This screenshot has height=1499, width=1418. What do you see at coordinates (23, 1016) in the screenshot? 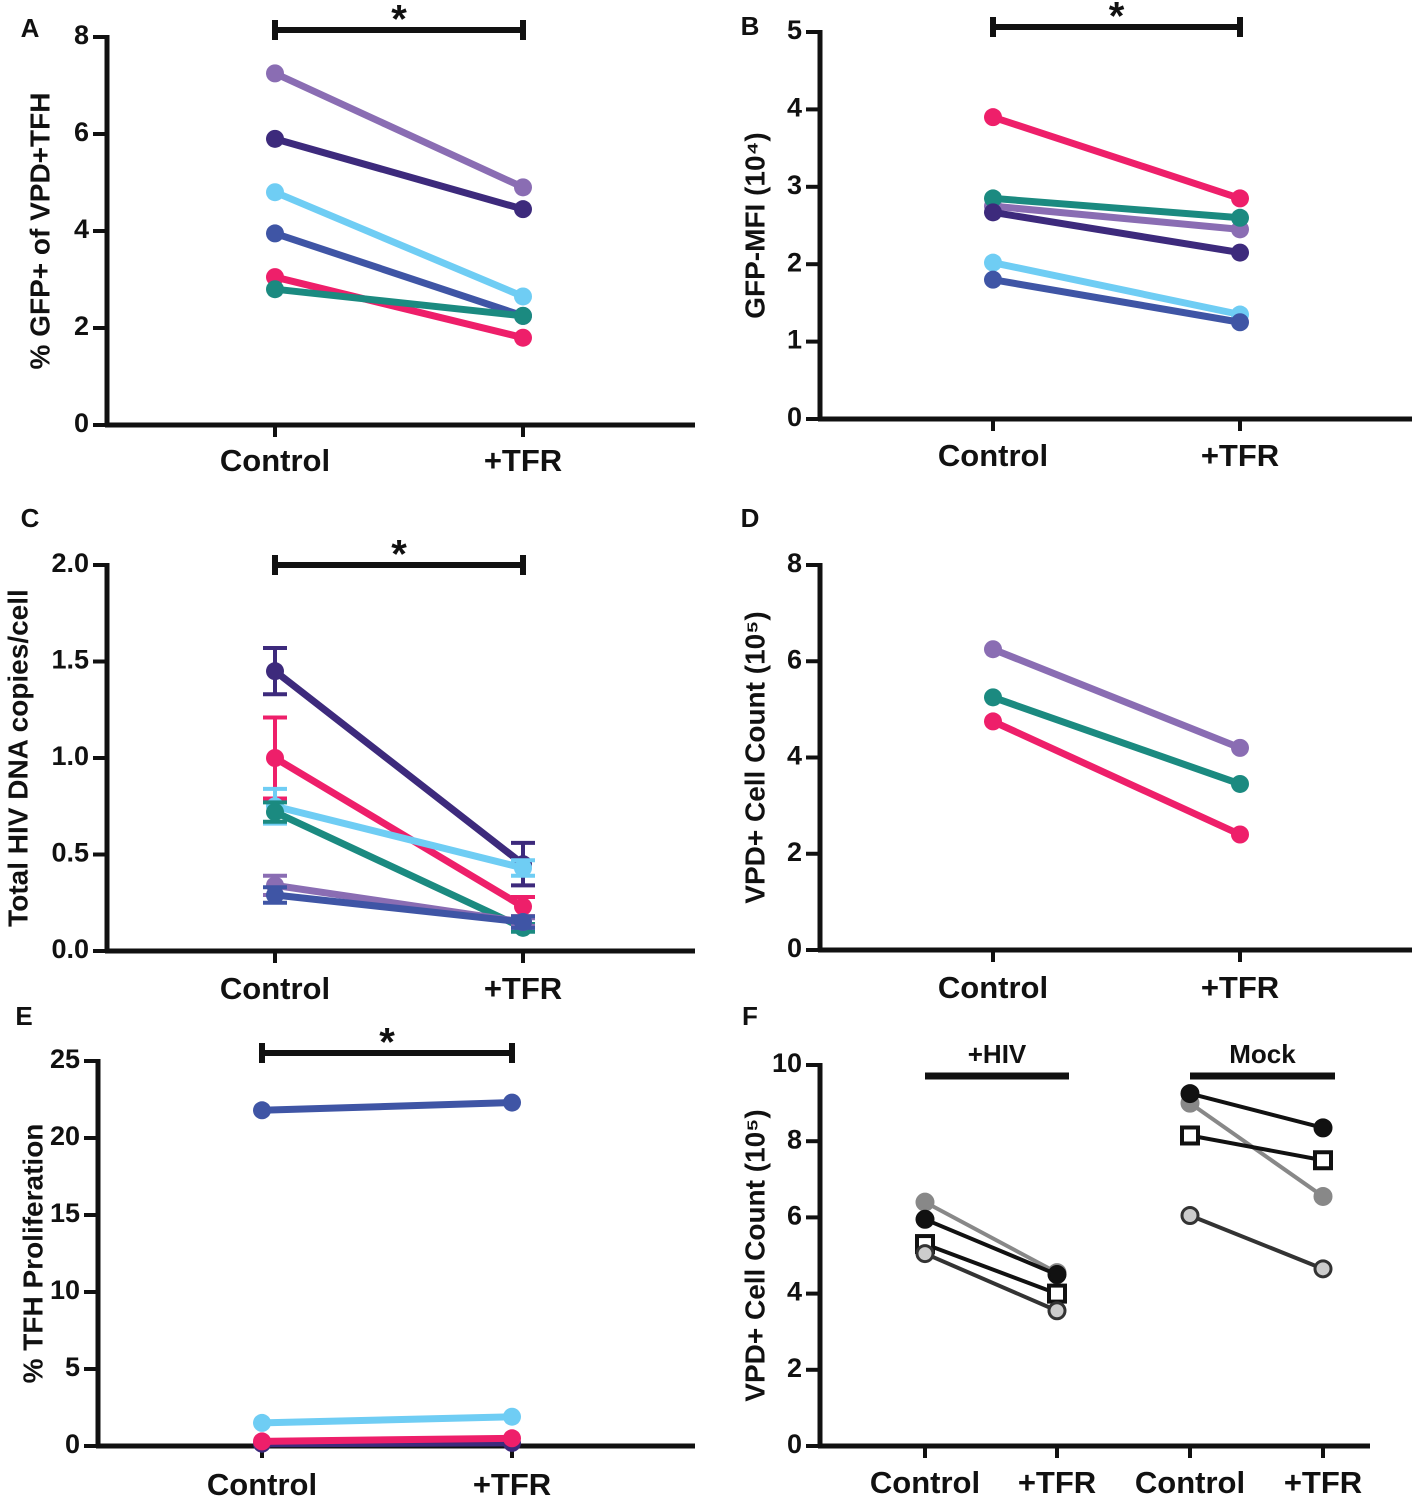
I see `panel-letter: E` at bounding box center [23, 1016].